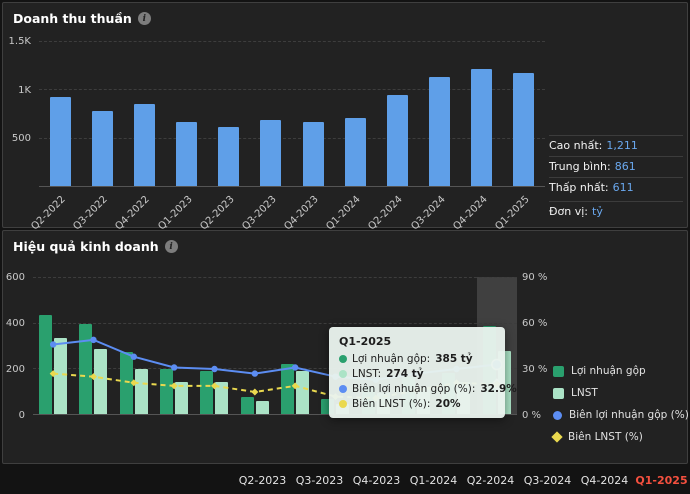 The image size is (690, 494). Describe the element at coordinates (568, 211) in the screenshot. I see `stat-label: Đơn vị:` at that location.